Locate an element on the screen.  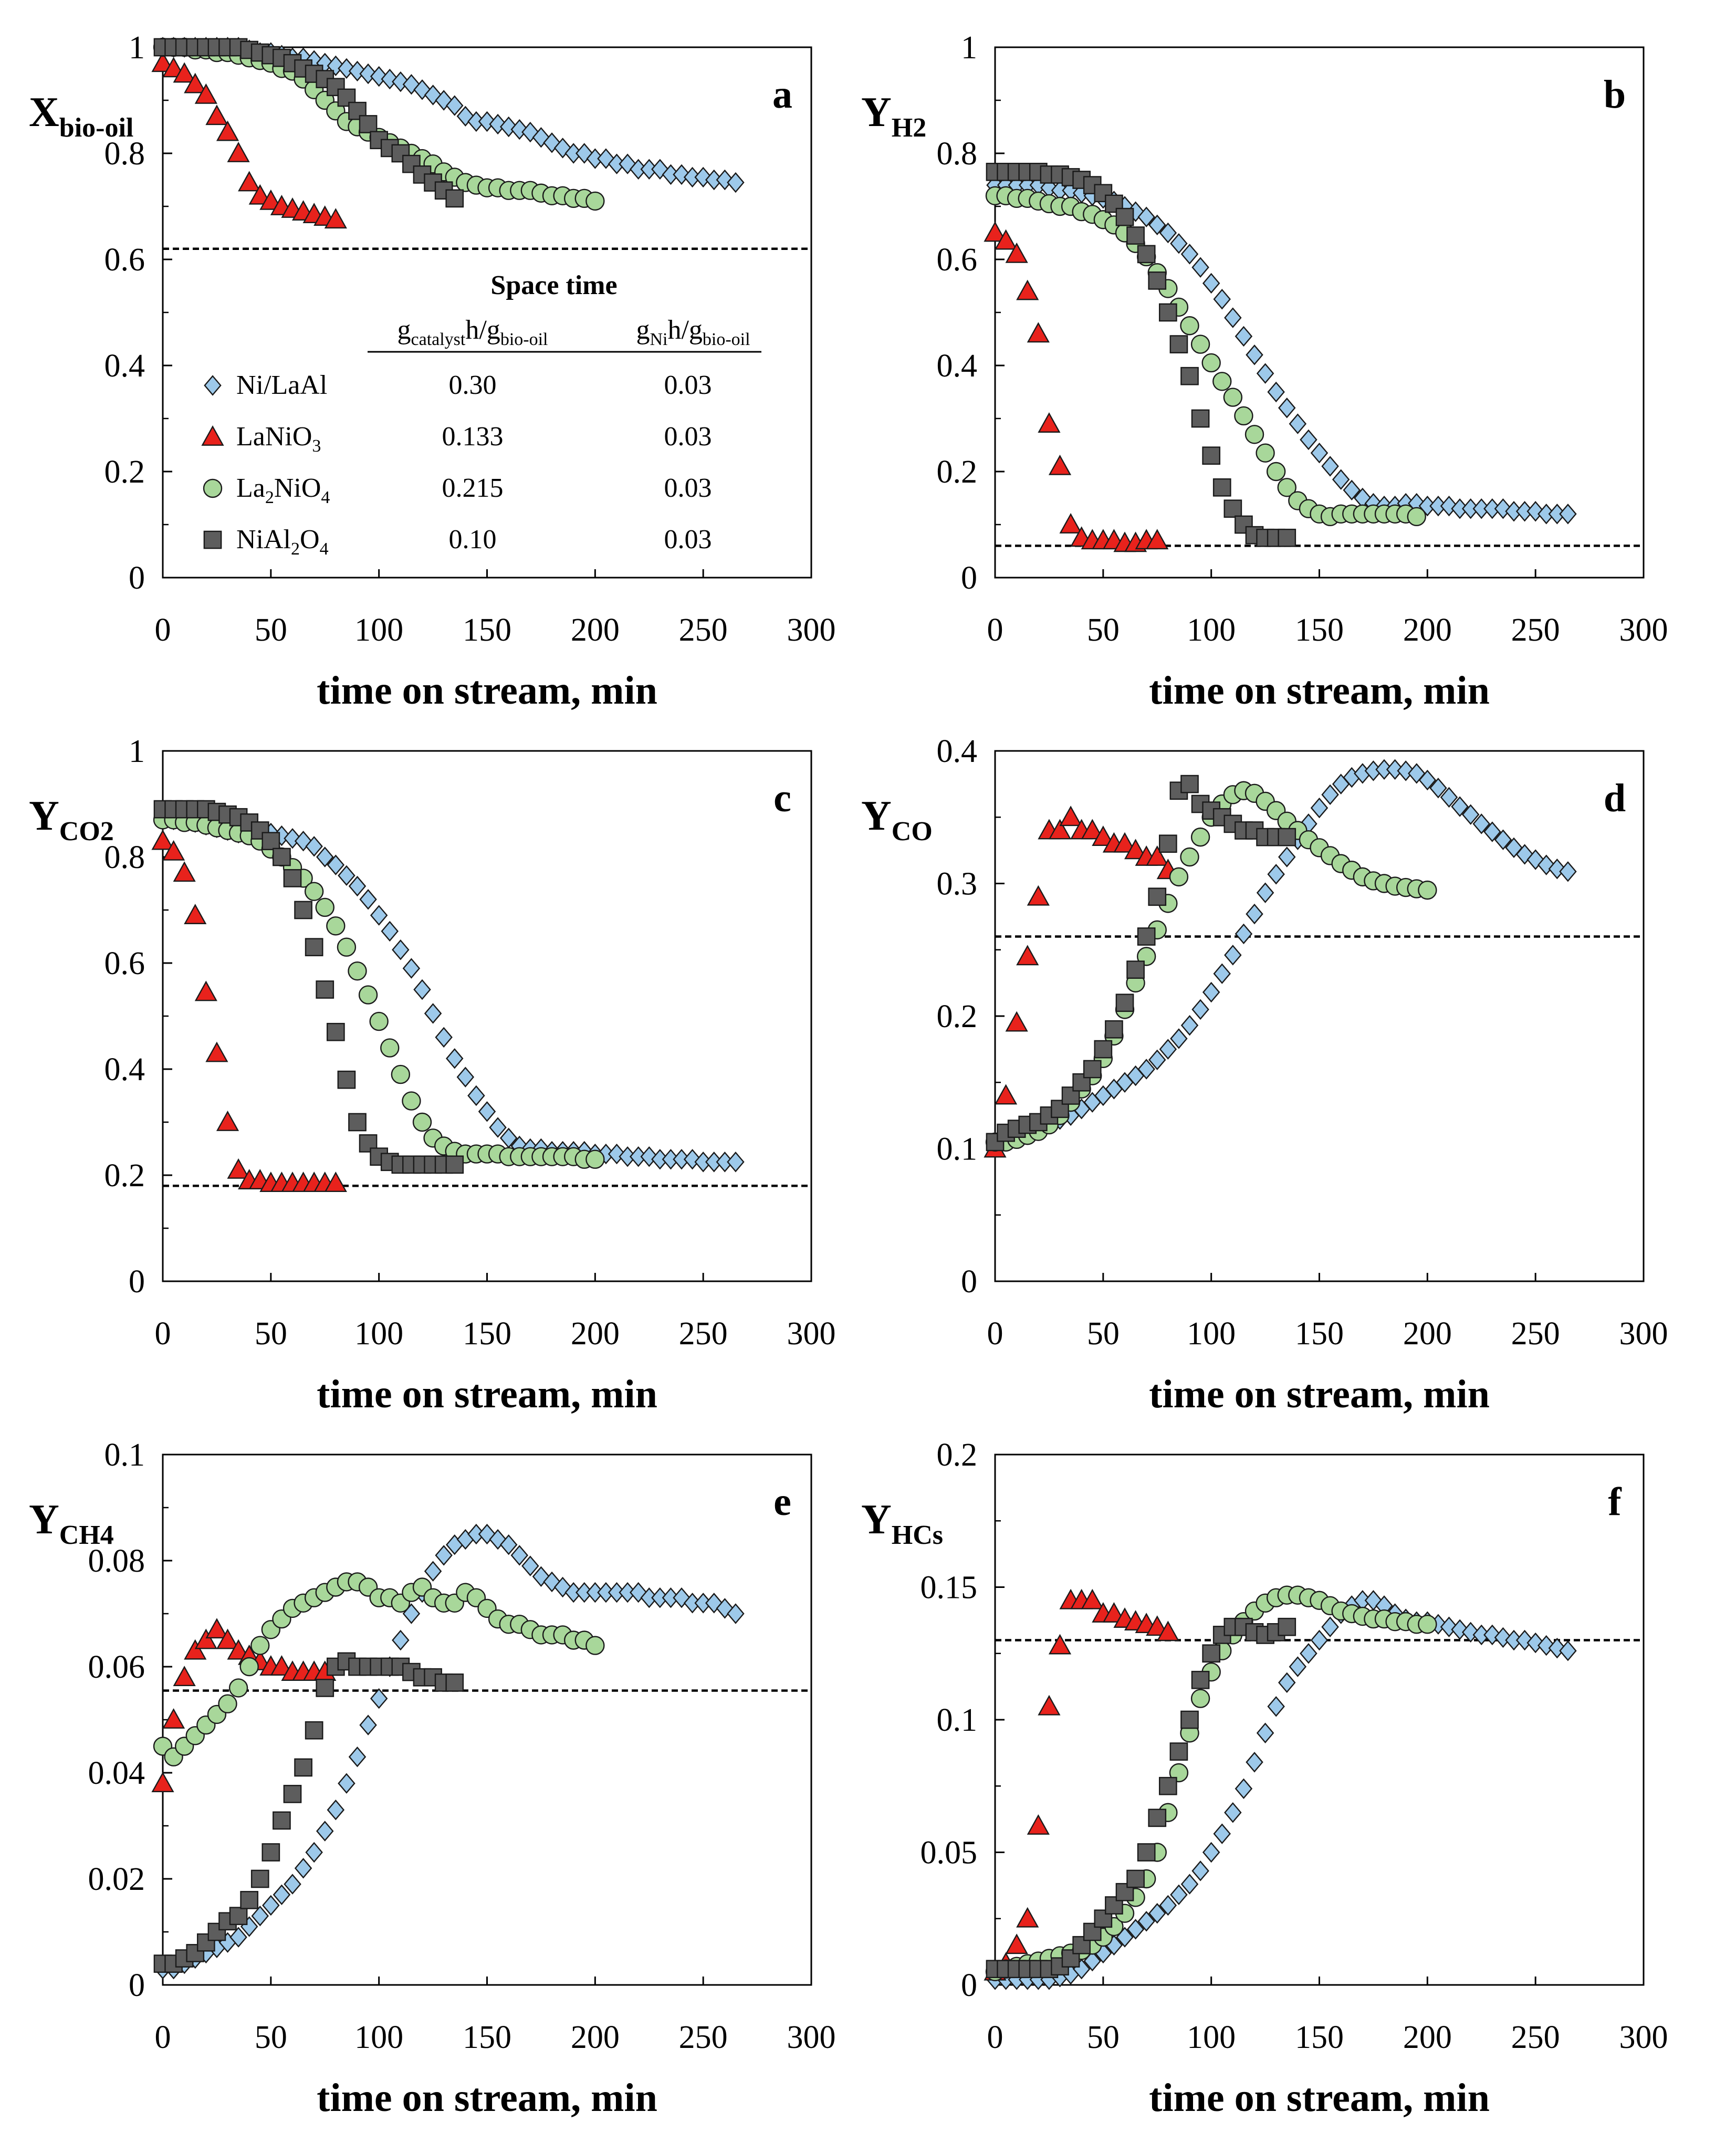
y-tick-label: 0.8 is located at coordinates (125, 154).